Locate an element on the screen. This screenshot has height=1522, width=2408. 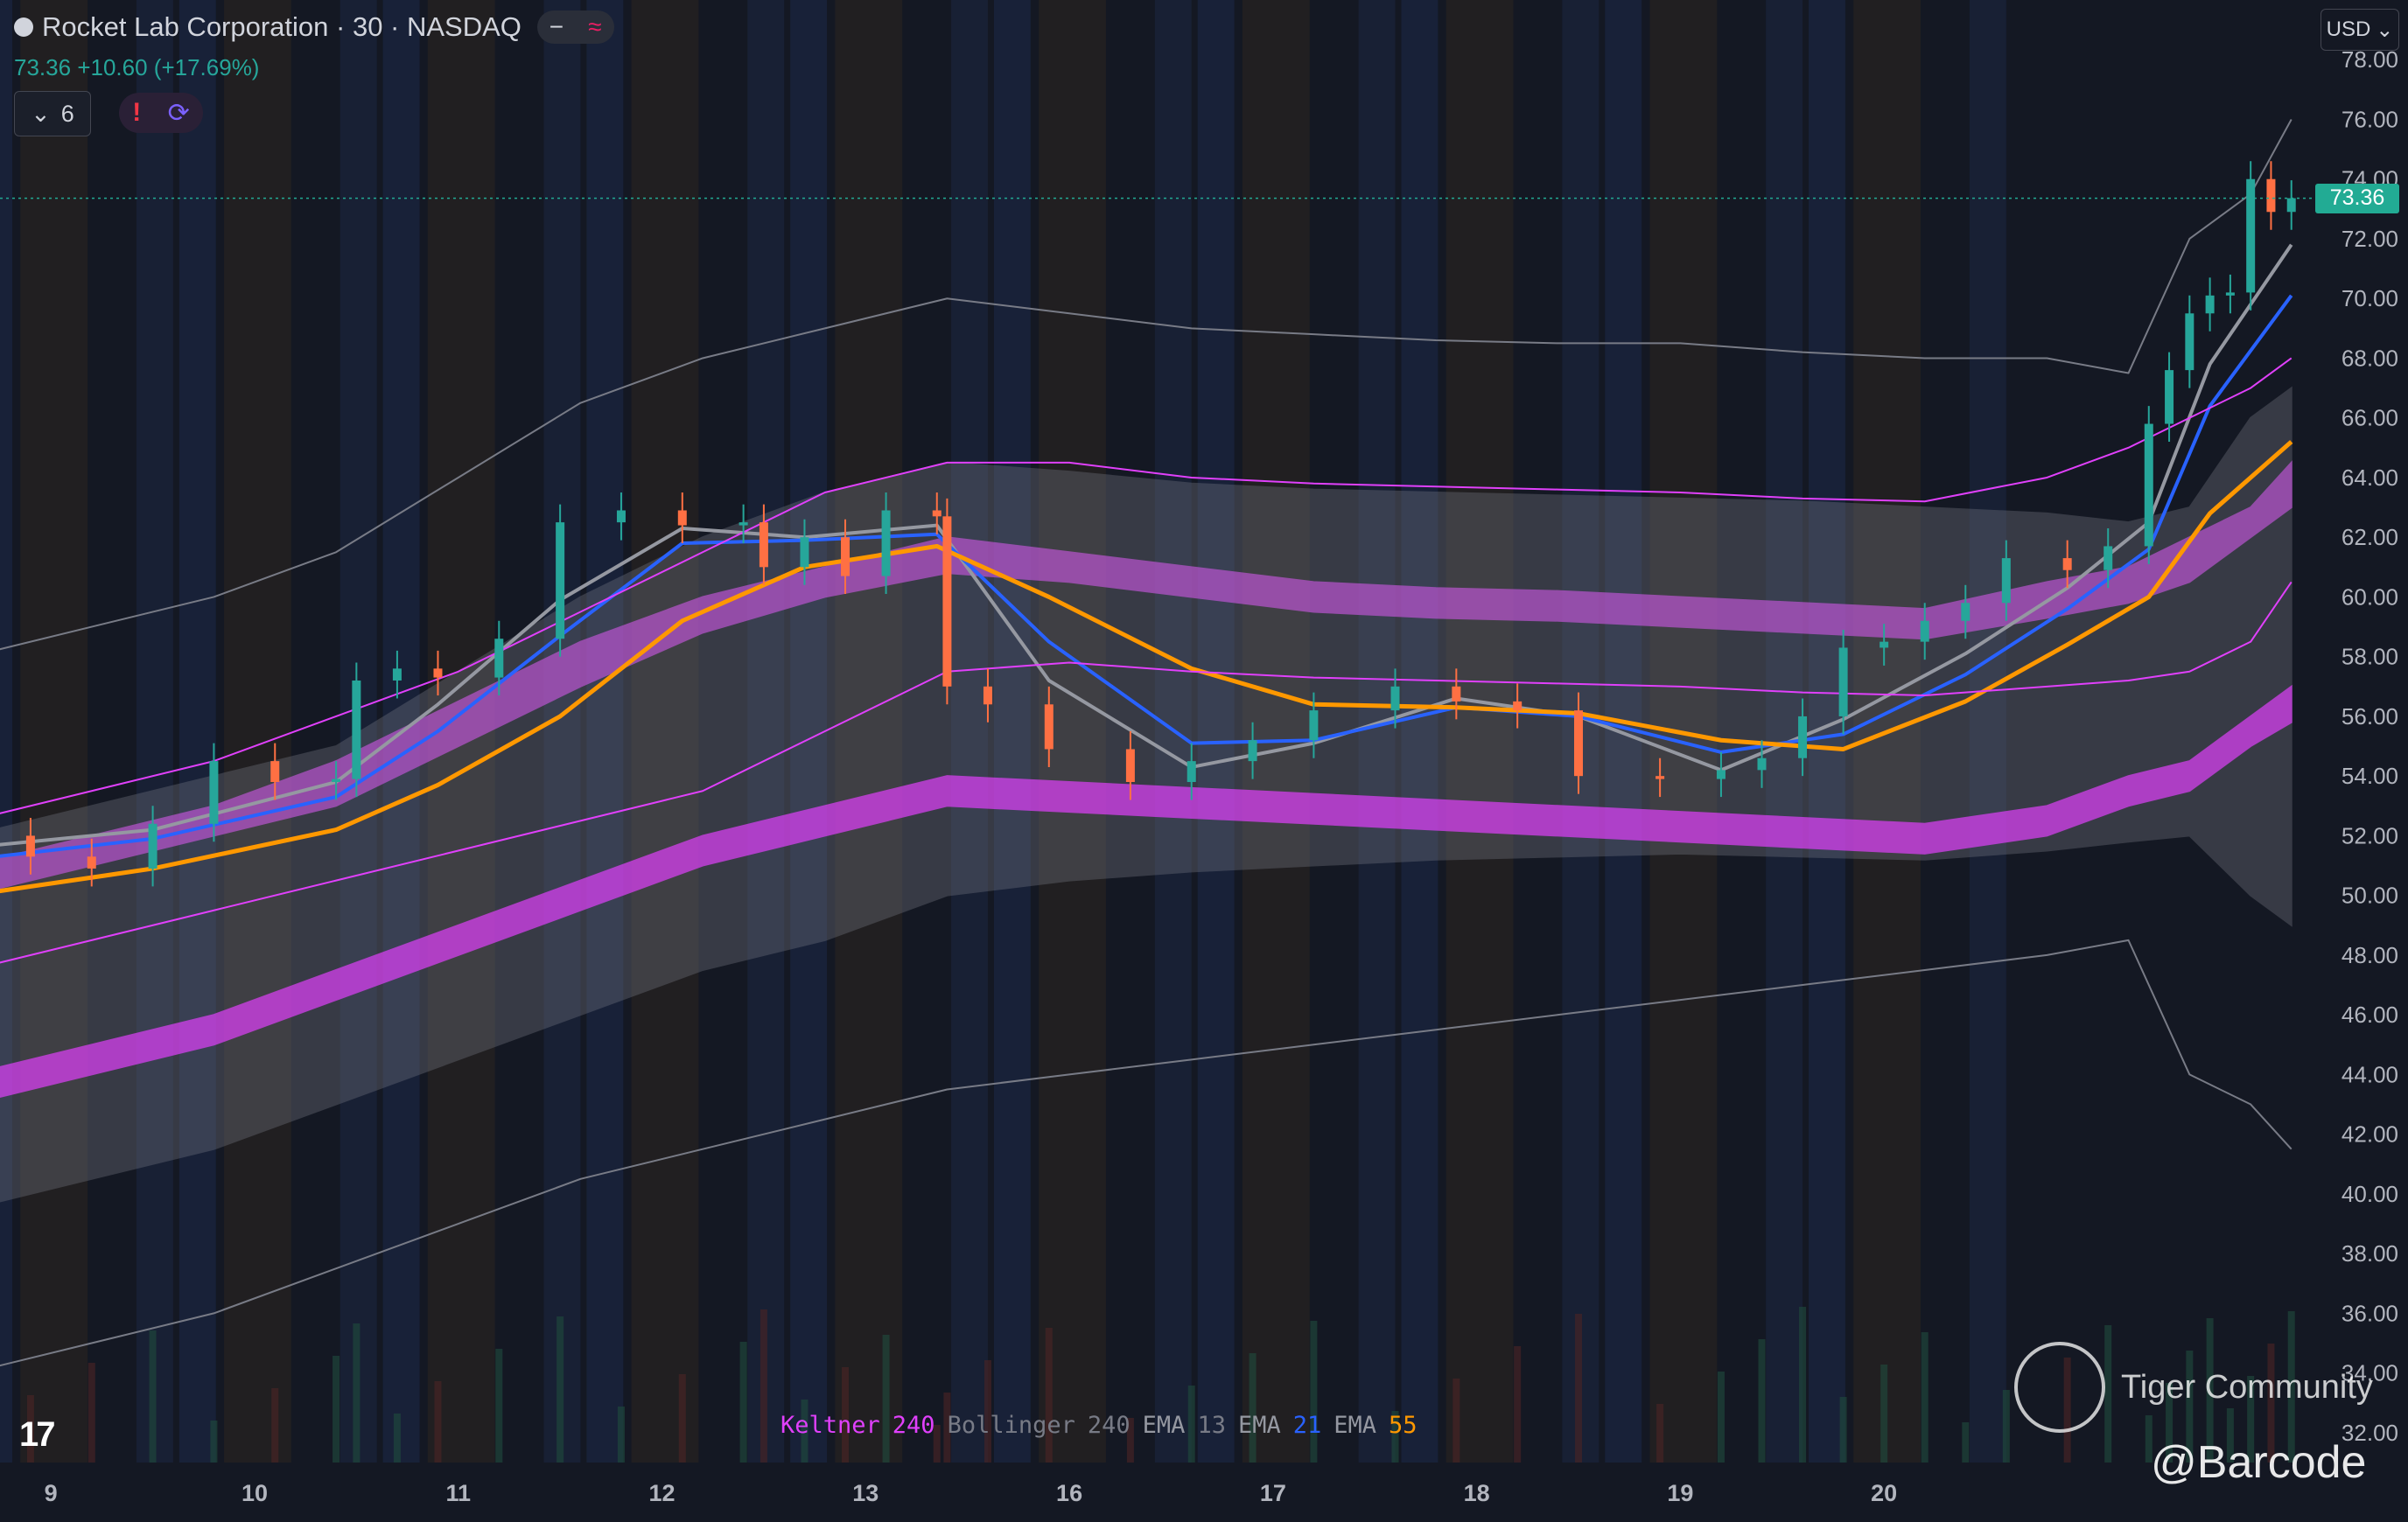
x-tick-label: 13 is located at coordinates (865, 1493).